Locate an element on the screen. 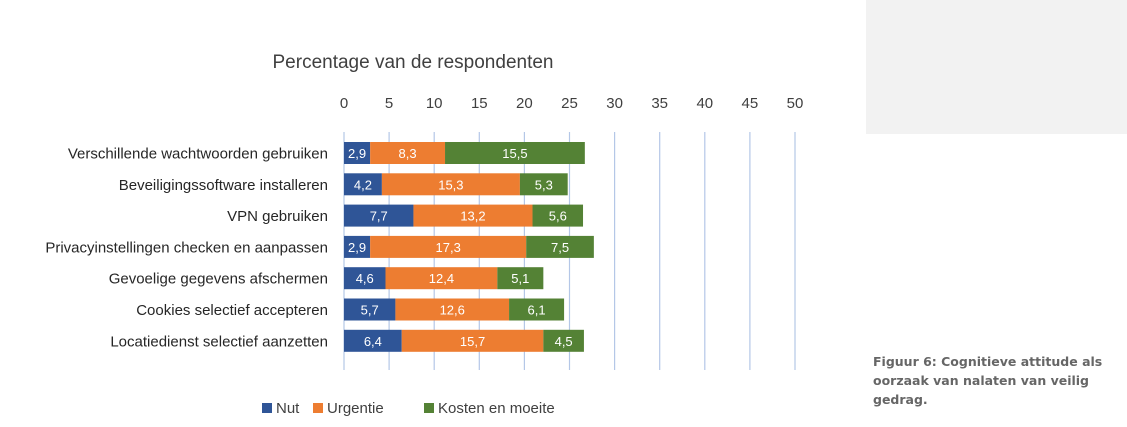 The image size is (1127, 427). x-axis-ticks: 0 5 10 15 20 25 30 35 40 45 50 is located at coordinates (572, 103).